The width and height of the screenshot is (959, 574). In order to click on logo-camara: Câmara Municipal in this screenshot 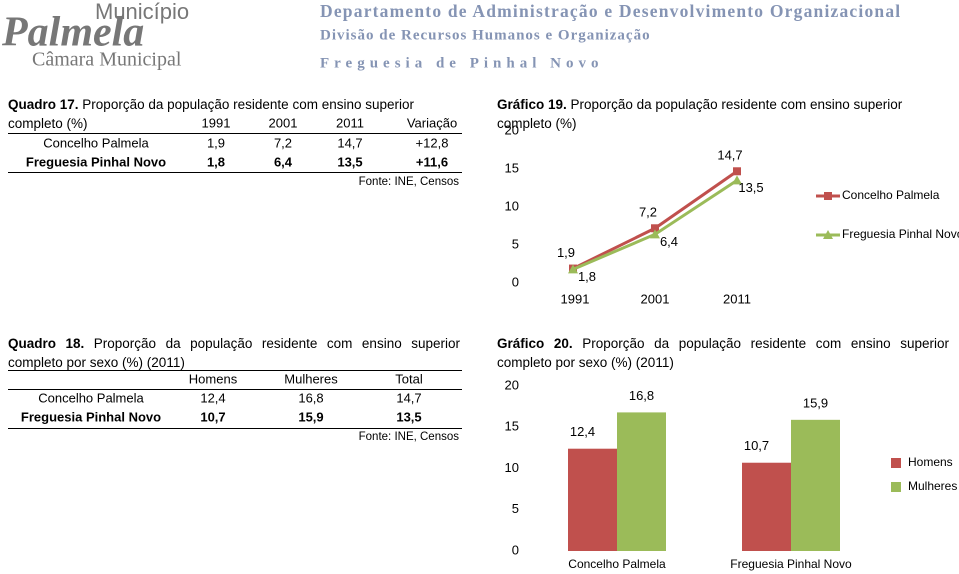, I will do `click(107, 60)`.